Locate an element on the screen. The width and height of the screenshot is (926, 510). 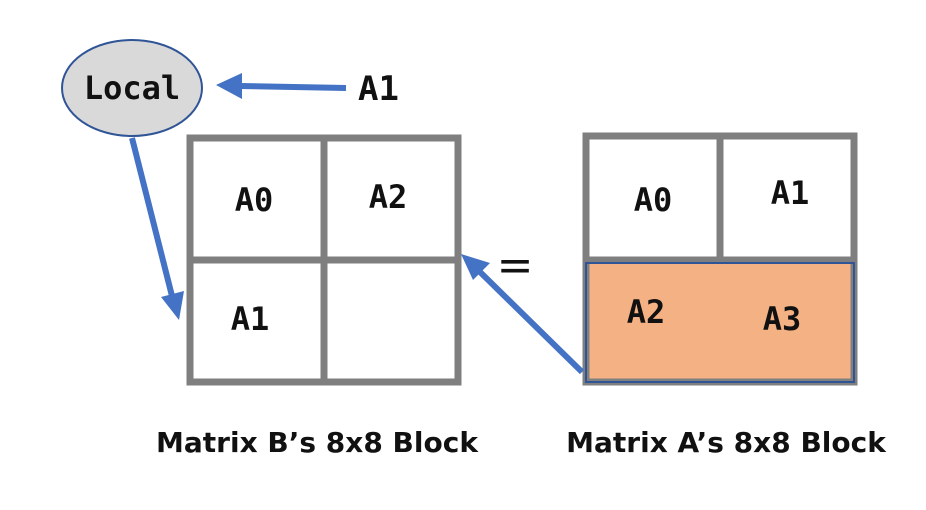
matrix-b-block: A0 A2 A1 is located at coordinates (324, 260).